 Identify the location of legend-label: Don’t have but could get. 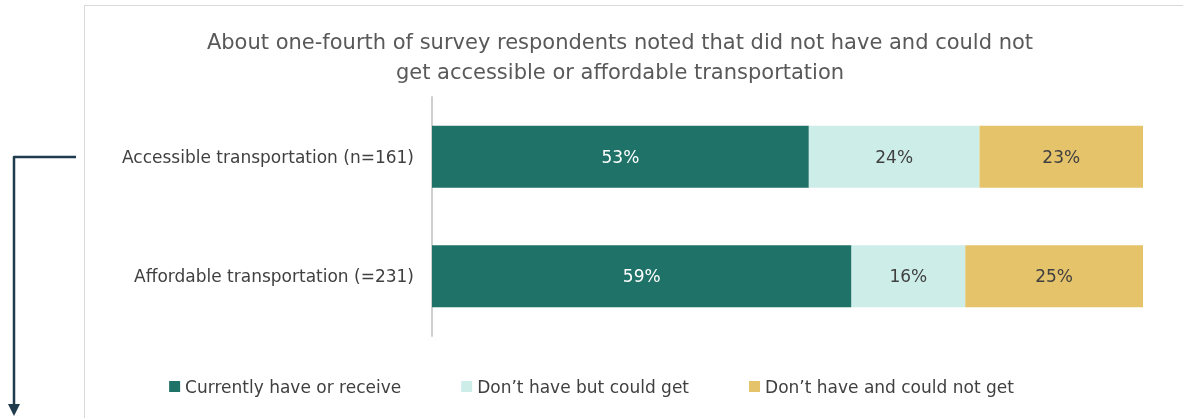
(583, 386).